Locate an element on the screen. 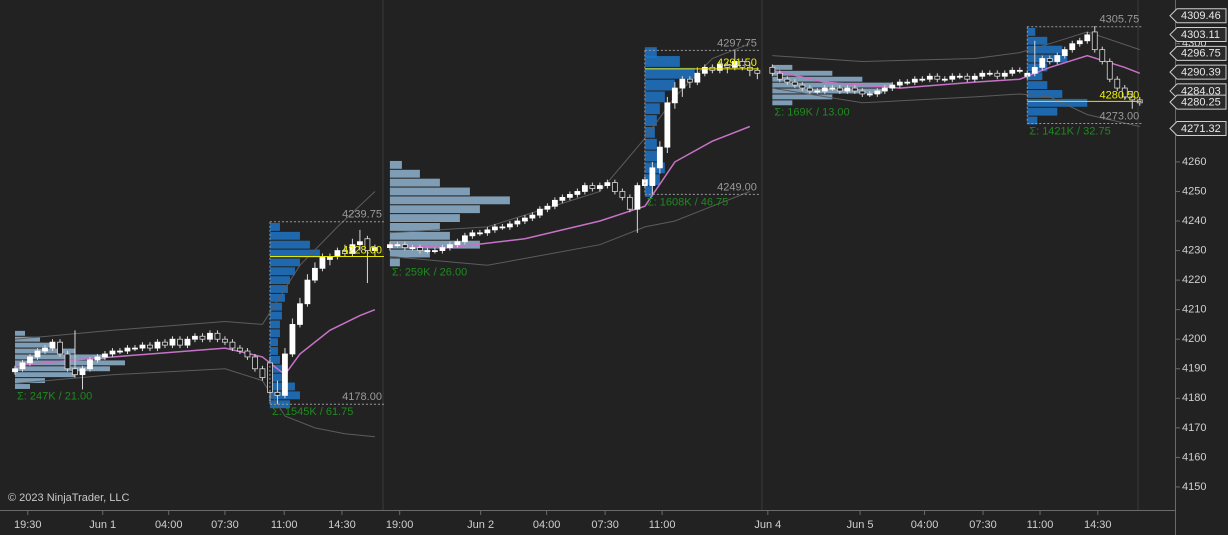 Image resolution: width=1228 pixels, height=535 pixels. x-tick-label: Jun 1 is located at coordinates (102, 525).